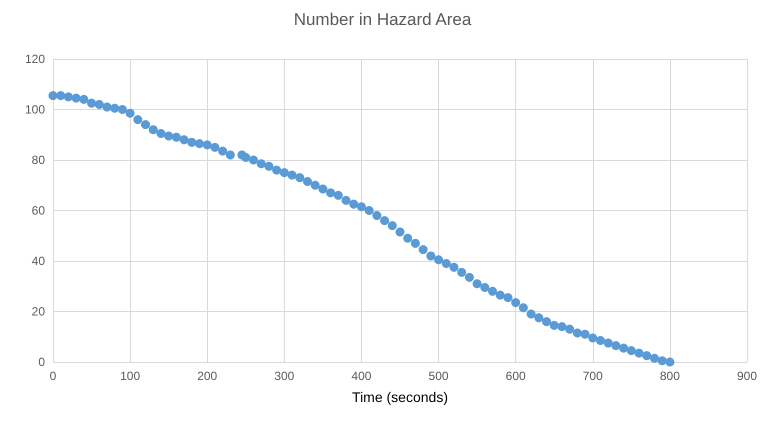 The image size is (765, 426). Describe the element at coordinates (747, 376) in the screenshot. I see `x-tick-label: 900` at that location.